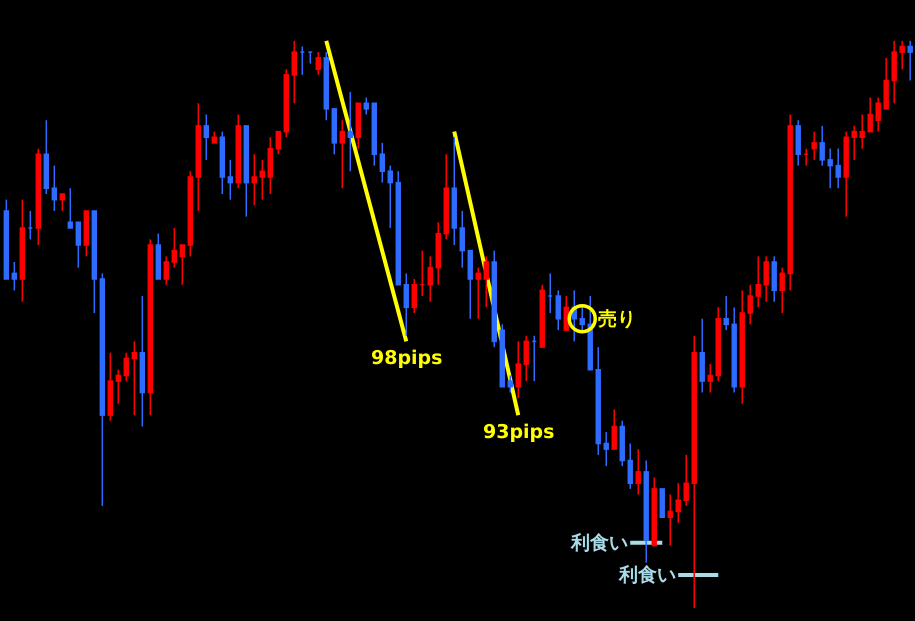 The image size is (915, 621). Describe the element at coordinates (518, 432) in the screenshot. I see `series-label: 93pips` at that location.